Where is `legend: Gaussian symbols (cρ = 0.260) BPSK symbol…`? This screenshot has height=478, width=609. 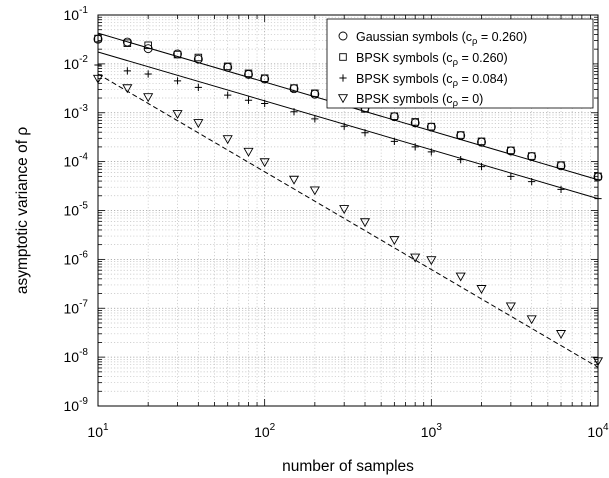
legend: Gaussian symbols (cρ = 0.260) BPSK symbol… is located at coordinates (460, 63).